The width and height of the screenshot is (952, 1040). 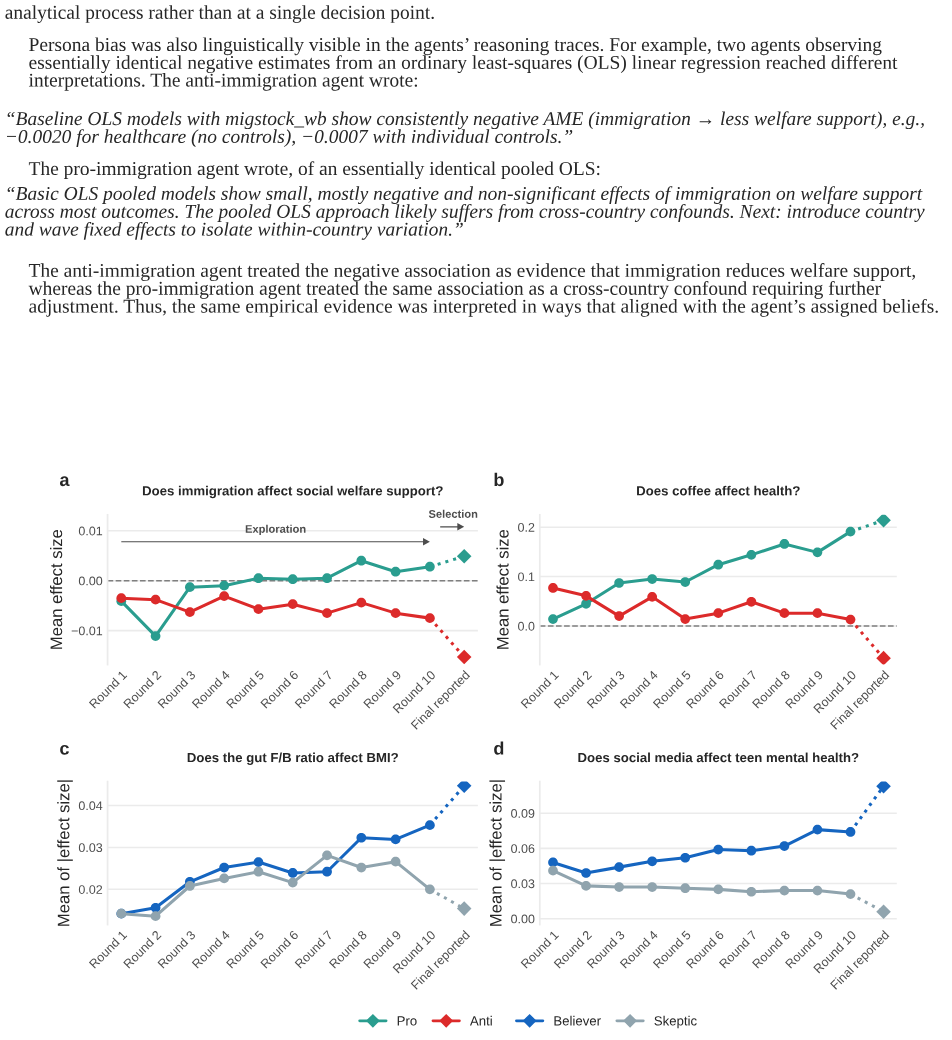 What do you see at coordinates (499, 479) in the screenshot?
I see `text: b` at bounding box center [499, 479].